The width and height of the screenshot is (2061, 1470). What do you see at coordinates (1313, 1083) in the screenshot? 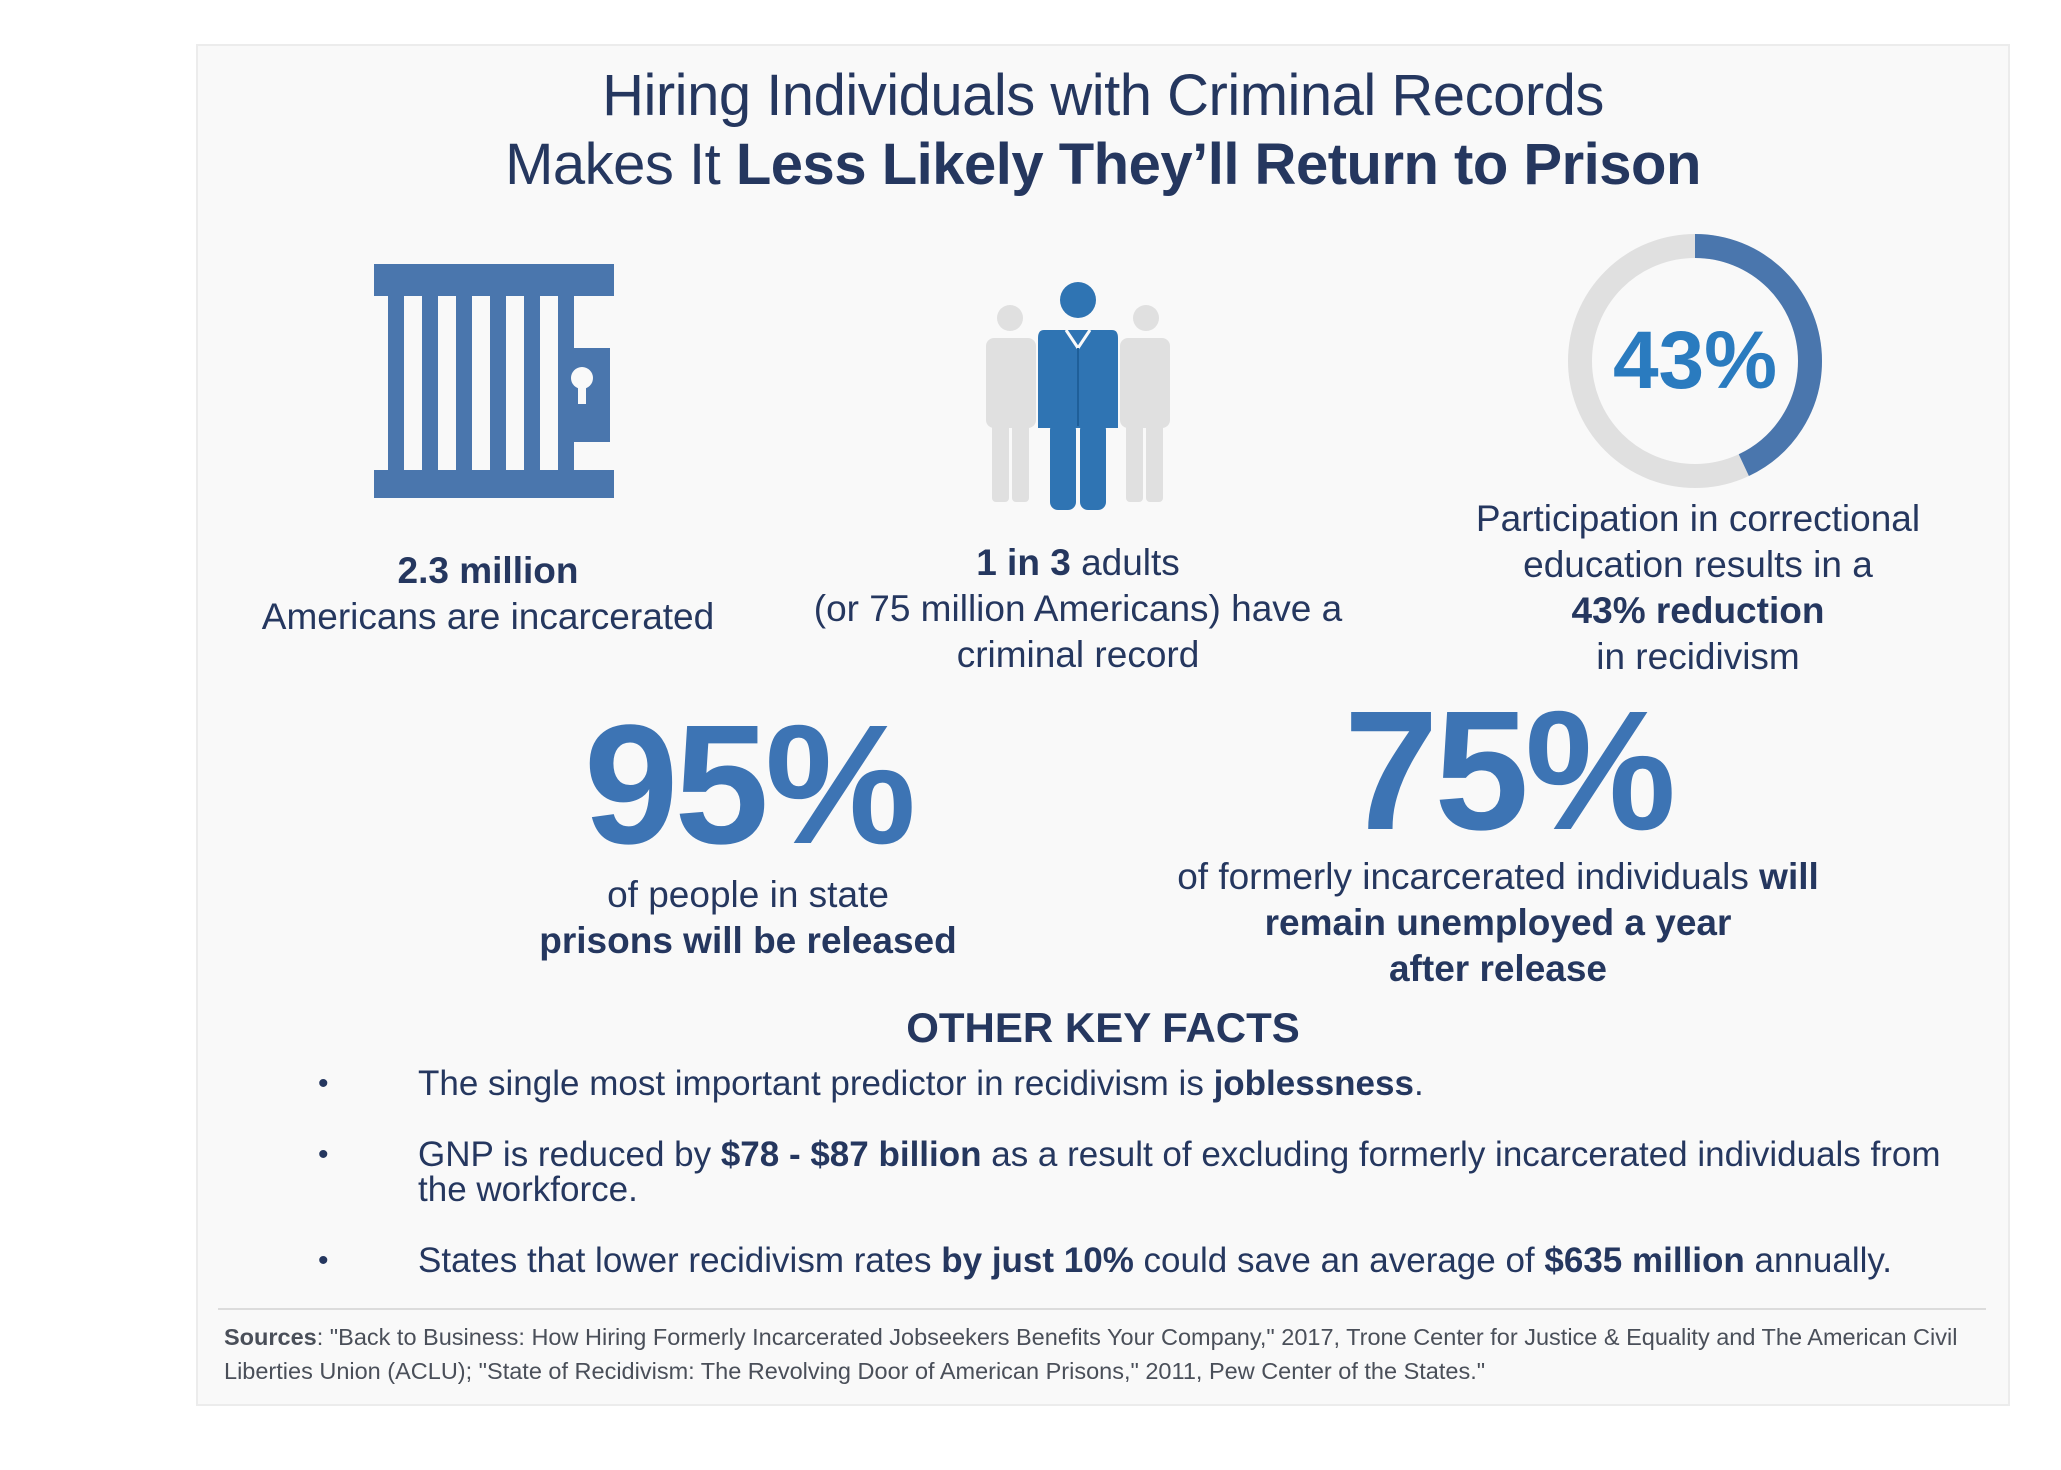
I see `fact1-bold: joblessness` at bounding box center [1313, 1083].